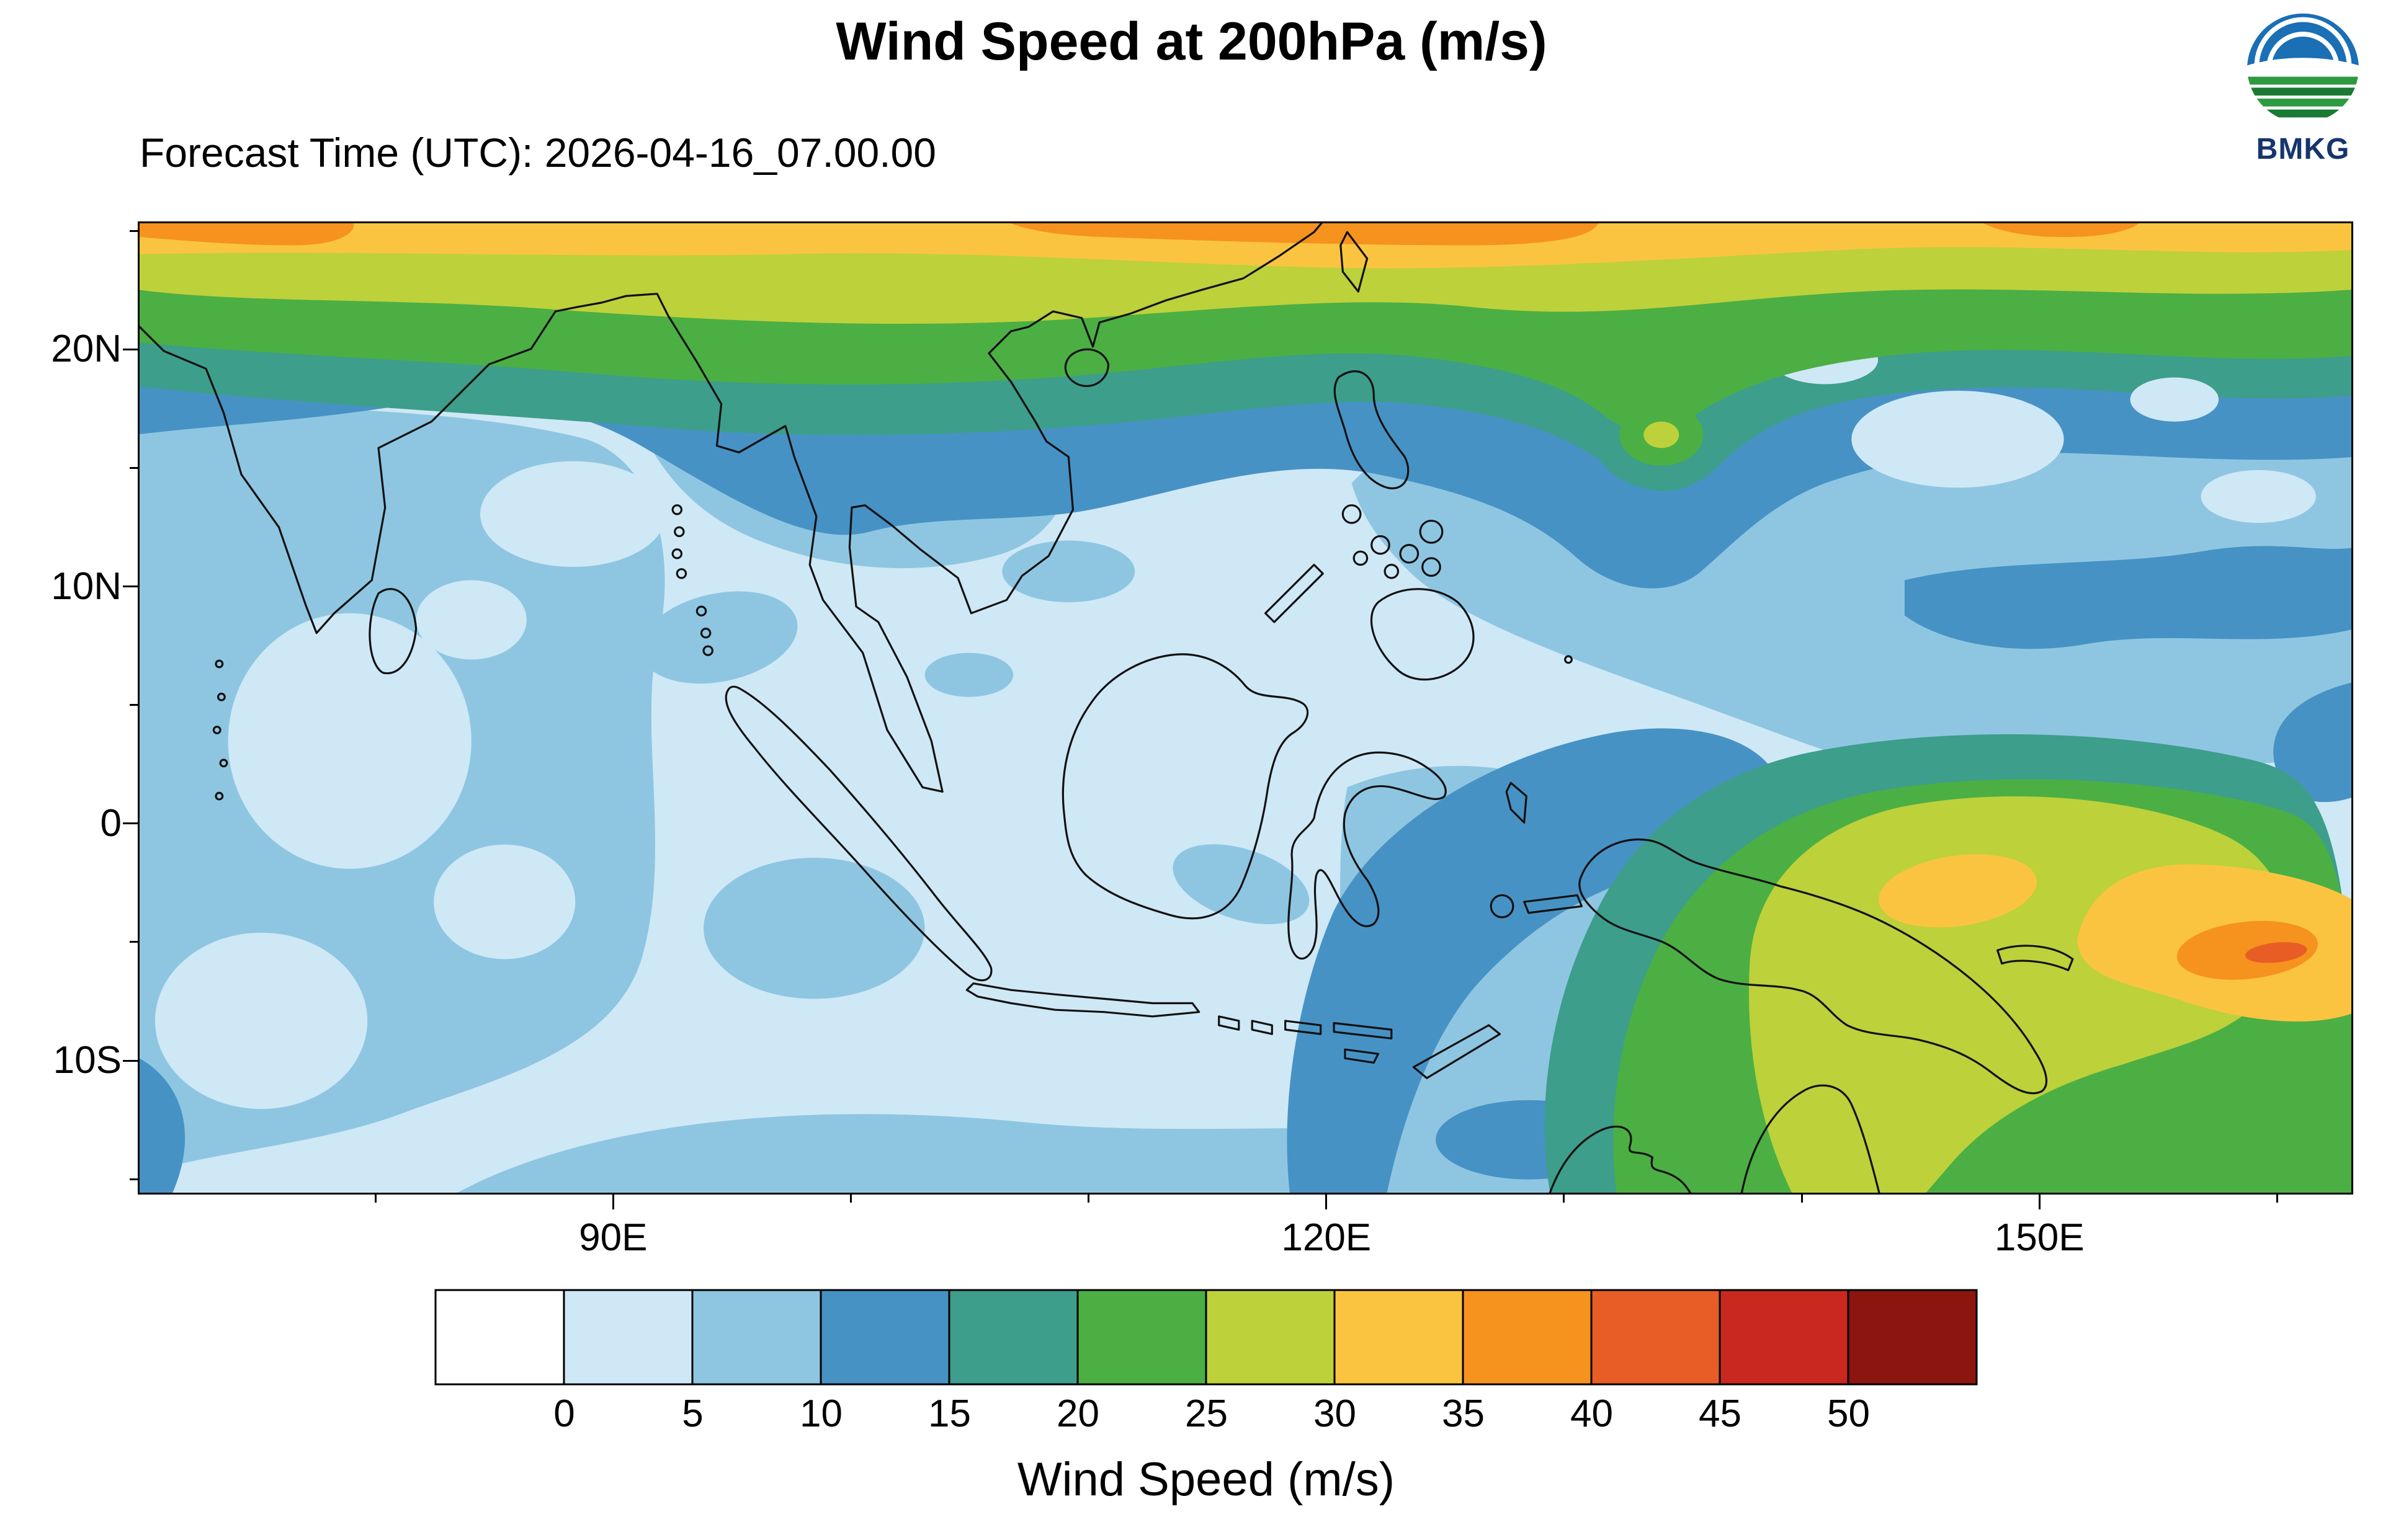 Image resolution: width=2383 pixels, height=1540 pixels. Describe the element at coordinates (1326, 1237) in the screenshot. I see `x-axis-tick-label: 120E` at that location.